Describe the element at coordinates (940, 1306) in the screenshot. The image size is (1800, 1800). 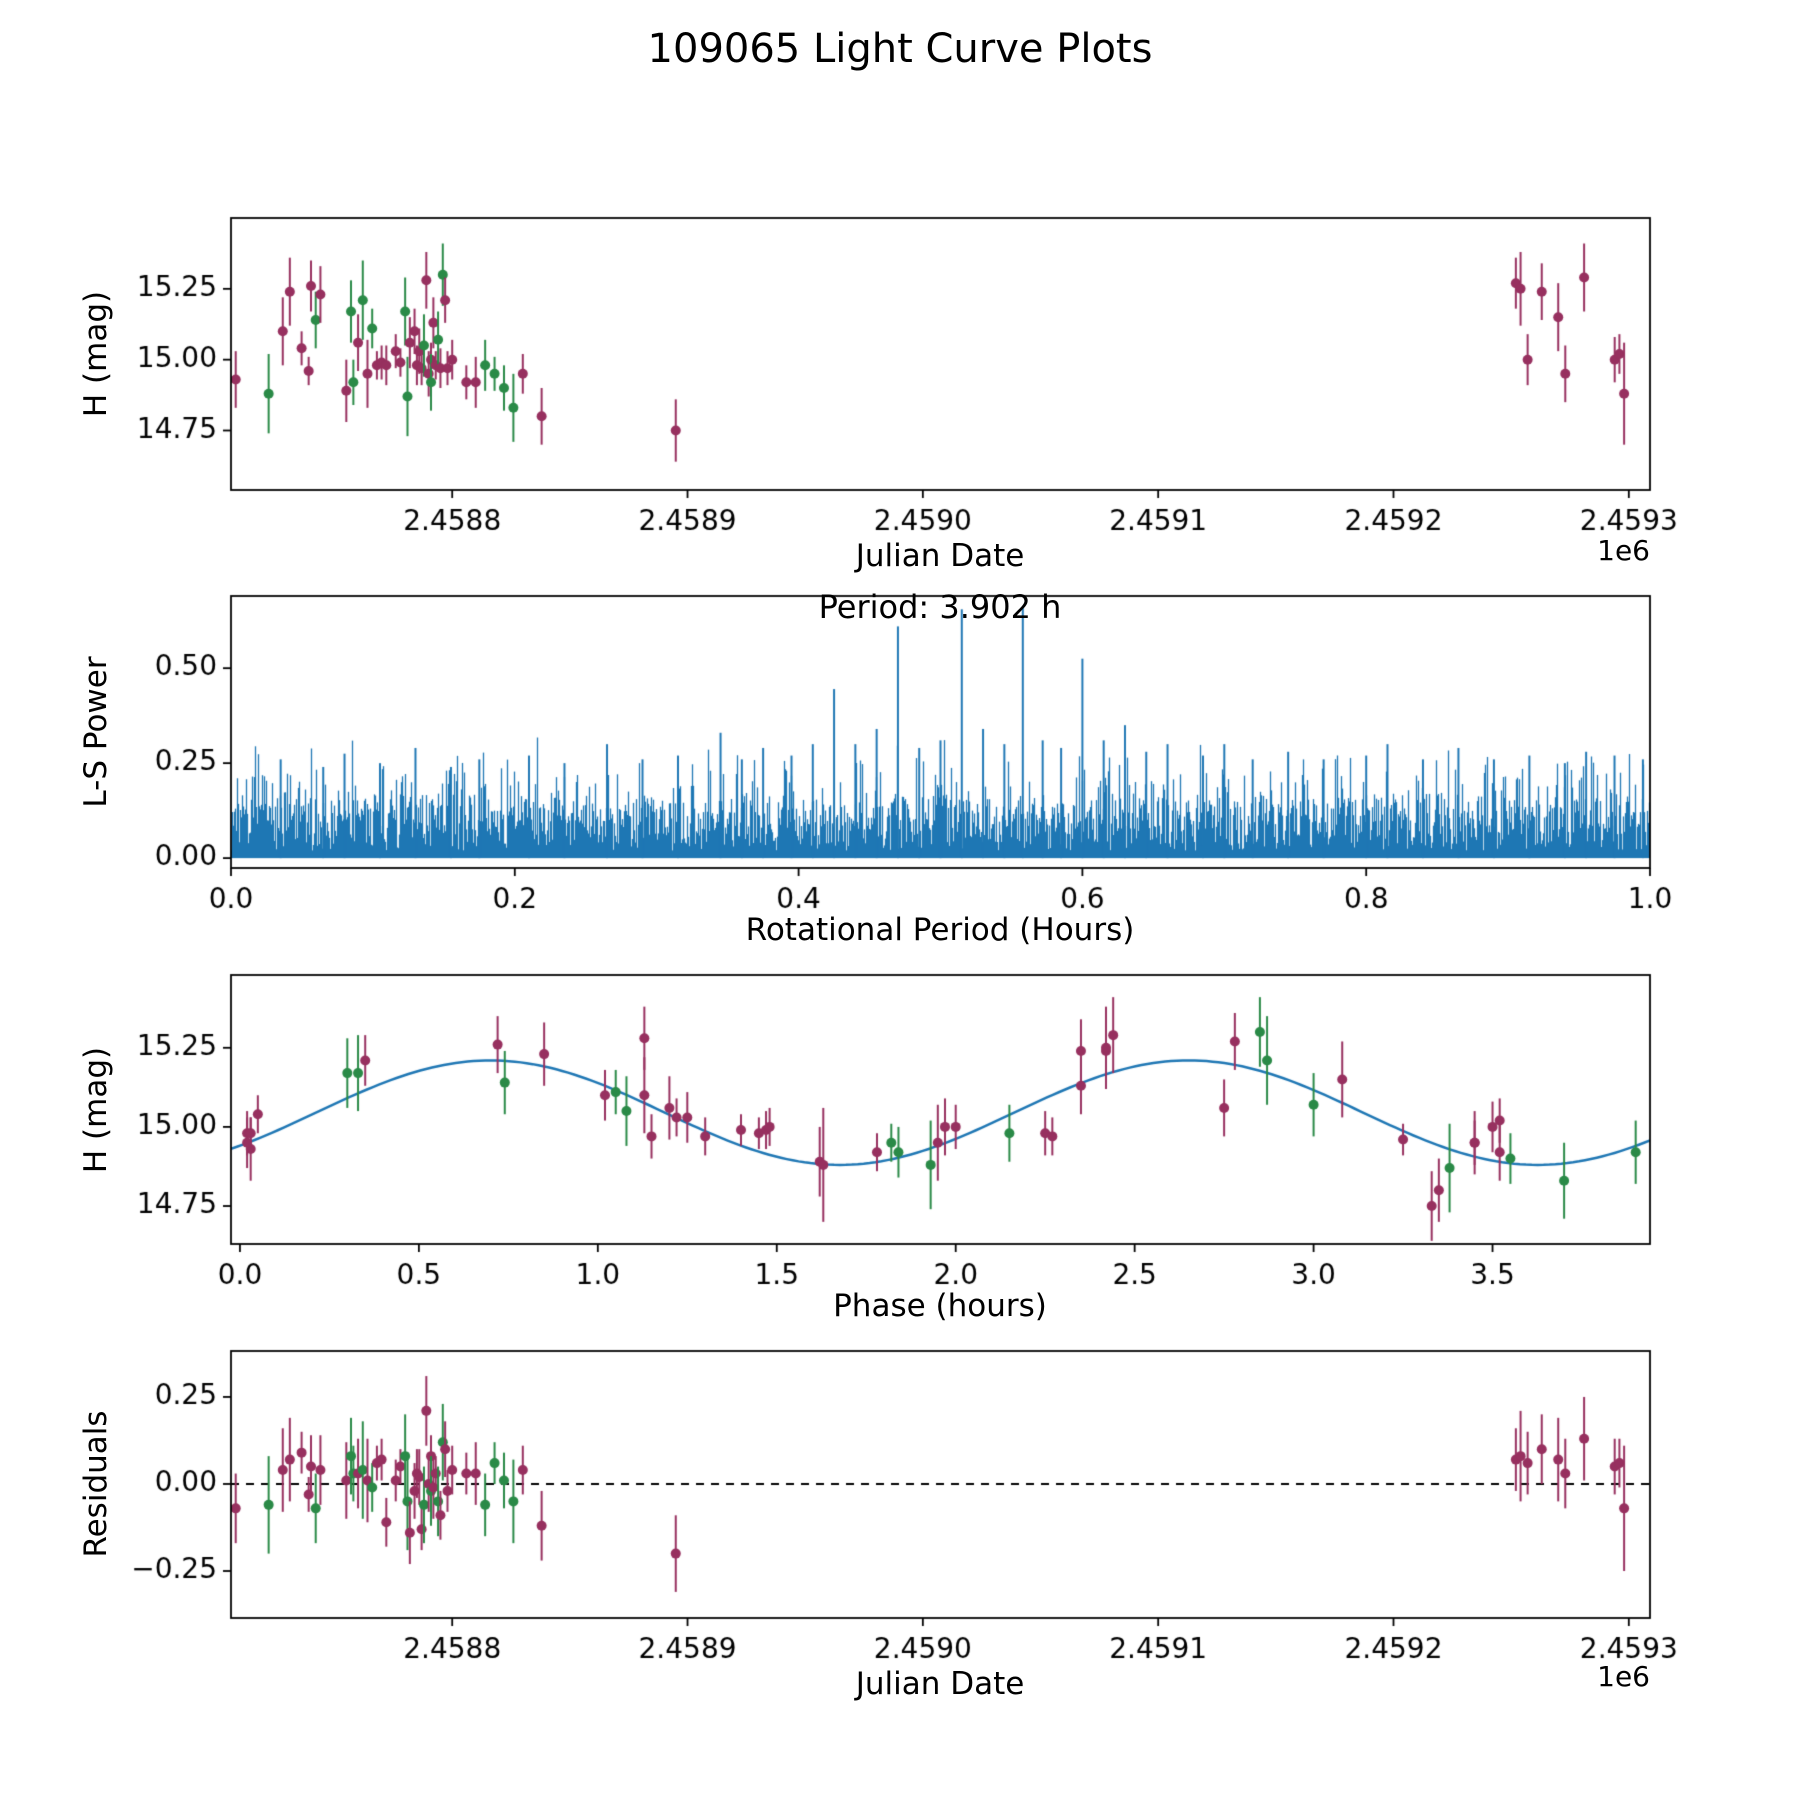
I see `plot3-x-axis-label: Phase (hours)` at that location.